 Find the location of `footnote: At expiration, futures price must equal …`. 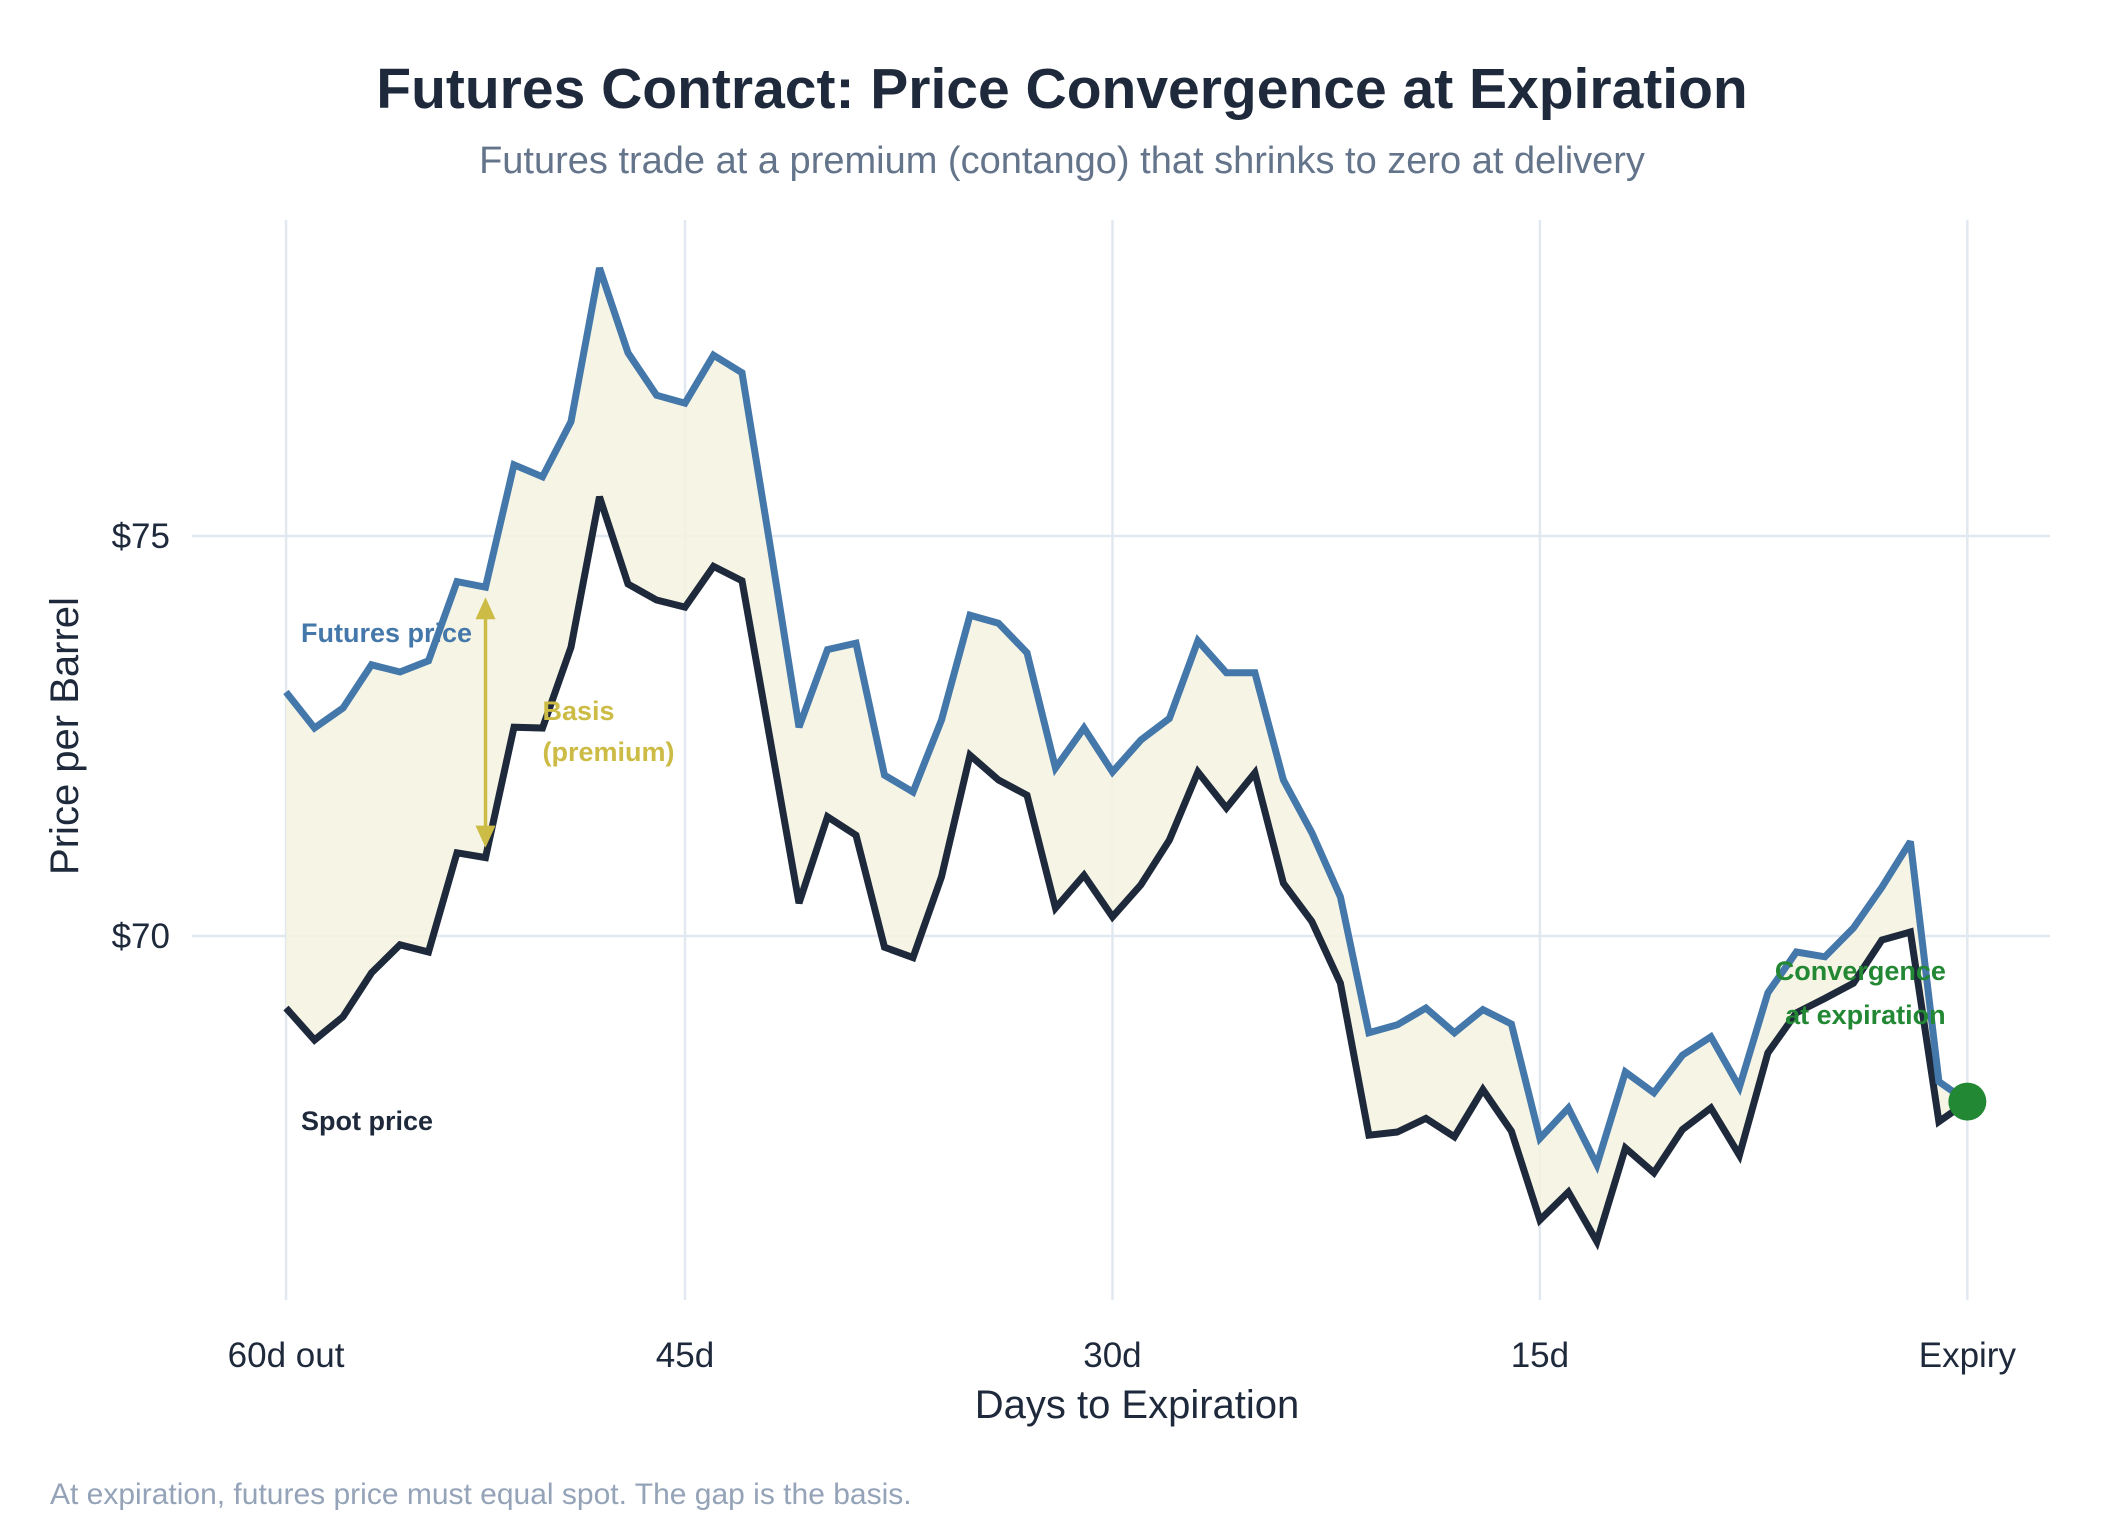

footnote: At expiration, futures price must equal … is located at coordinates (481, 1494).